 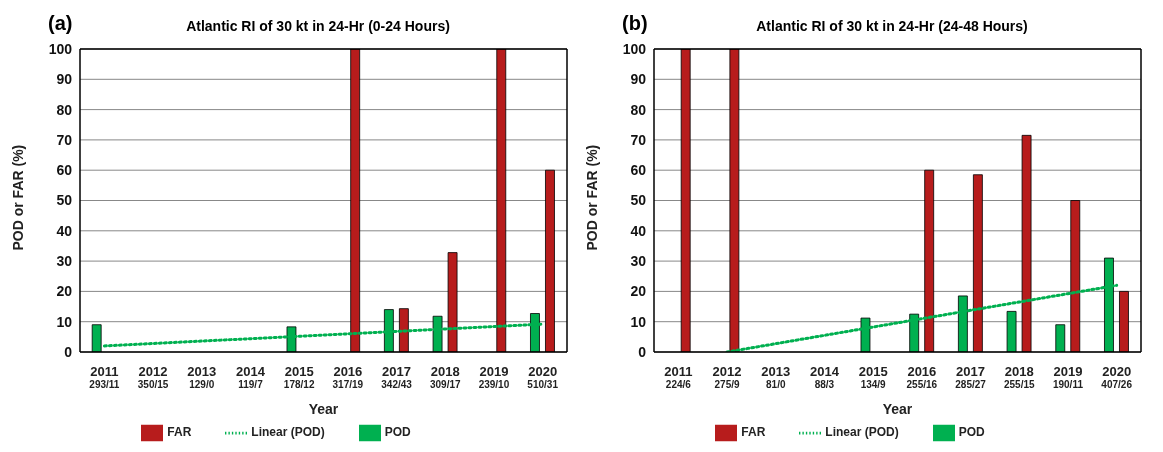 What do you see at coordinates (104, 377) in the screenshot?
I see `x-tick-label: 2011 293/11` at bounding box center [104, 377].